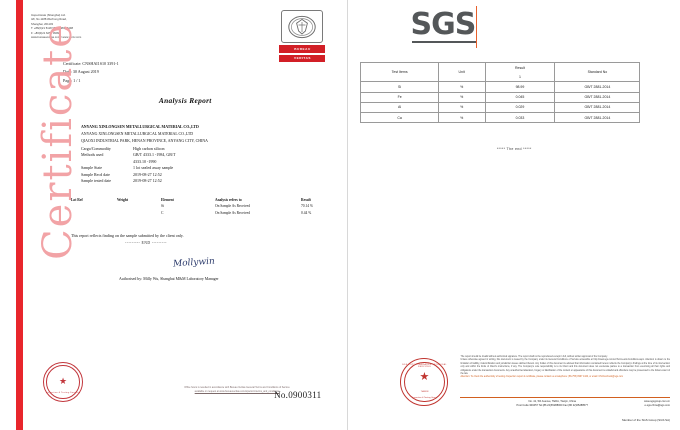 Image resolution: width=680 pixels, height=430 pixels. Describe the element at coordinates (94, 213) in the screenshot. I see `cell-lot` at that location.